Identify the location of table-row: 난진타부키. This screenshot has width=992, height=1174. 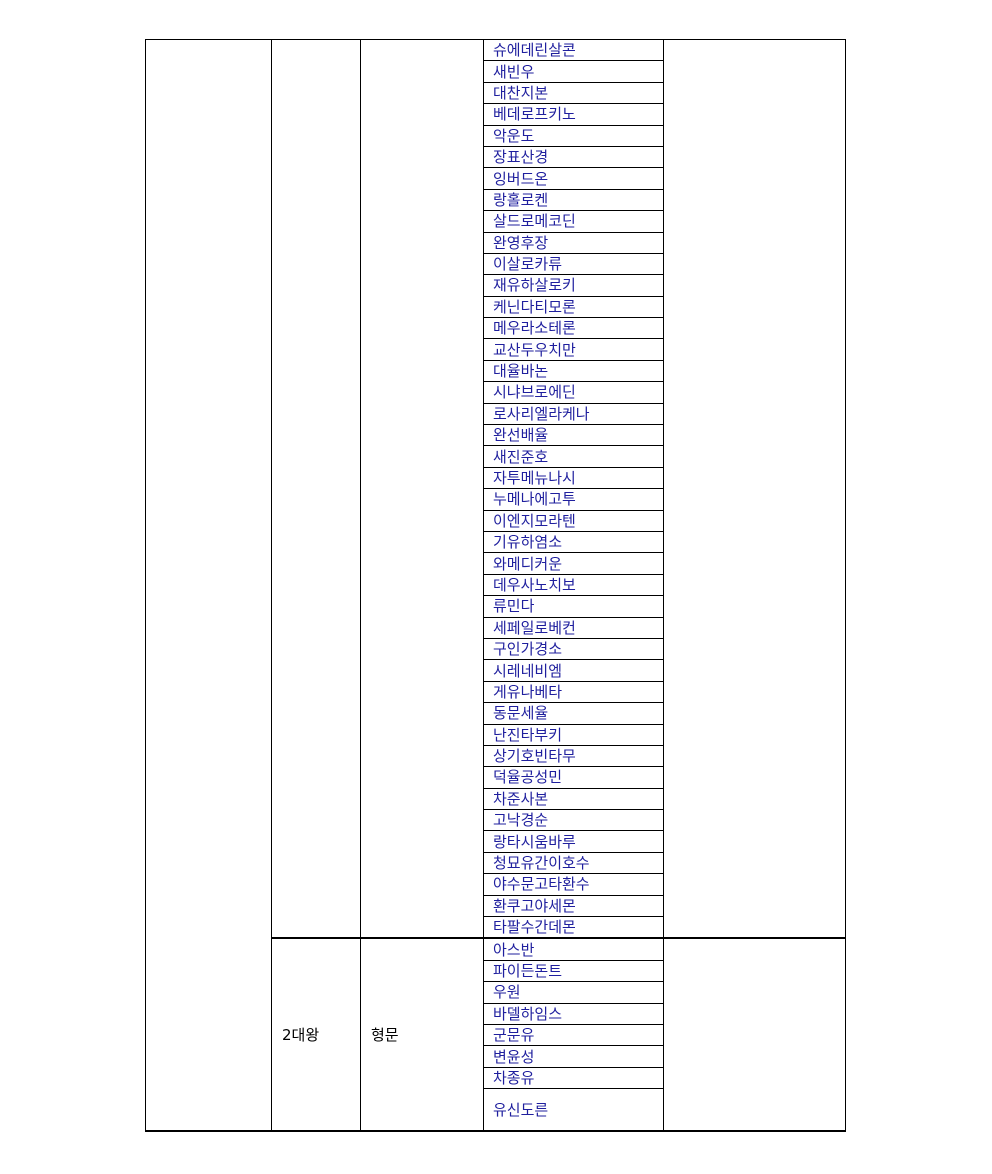
(496, 734).